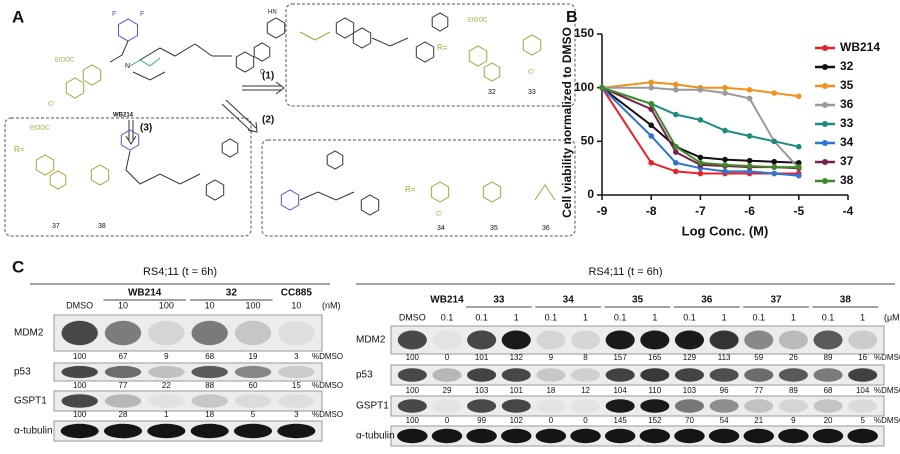 This screenshot has height=454, width=900. I want to click on legend-label: 36, so click(847, 104).